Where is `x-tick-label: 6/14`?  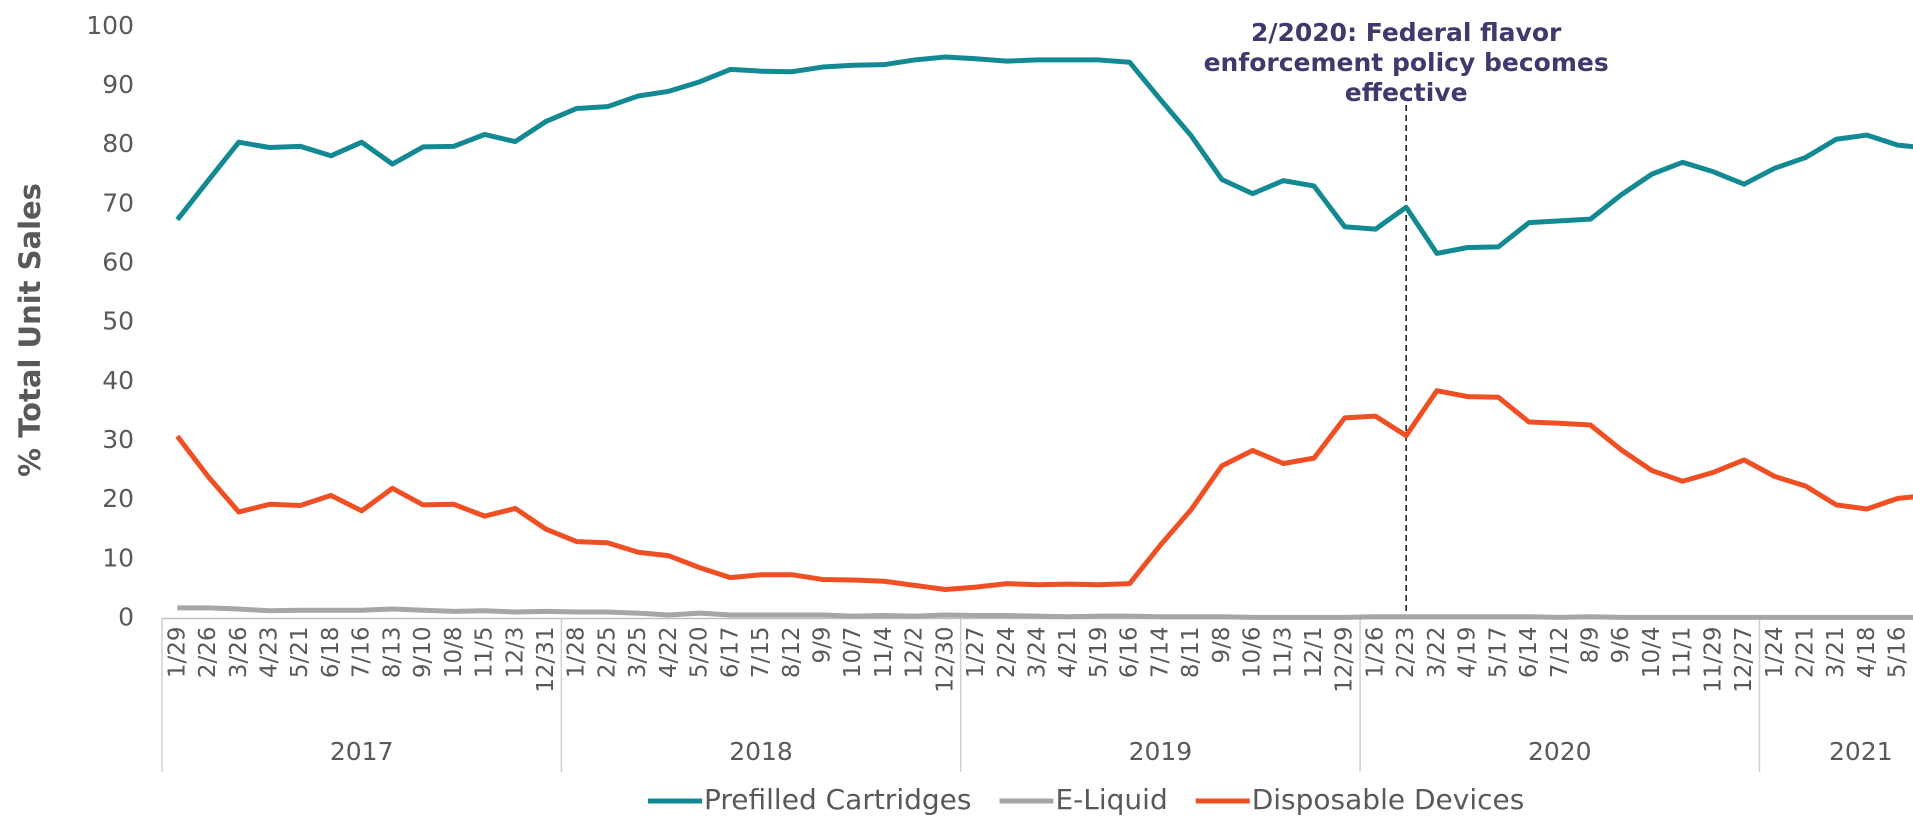
x-tick-label: 6/14 is located at coordinates (1529, 653).